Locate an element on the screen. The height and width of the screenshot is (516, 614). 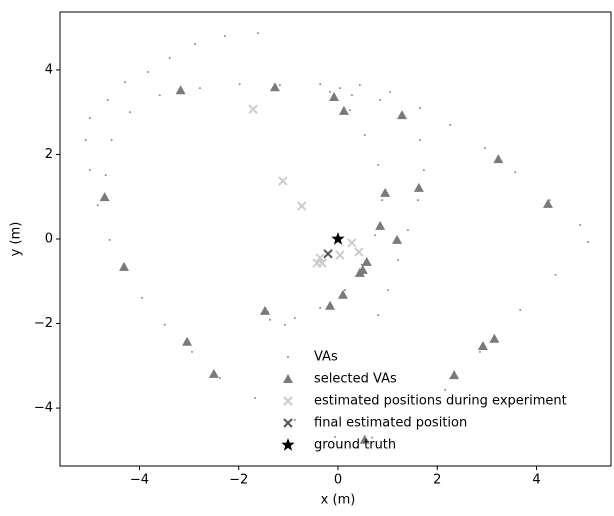
y-tick-label: 2 is located at coordinates (49, 154).